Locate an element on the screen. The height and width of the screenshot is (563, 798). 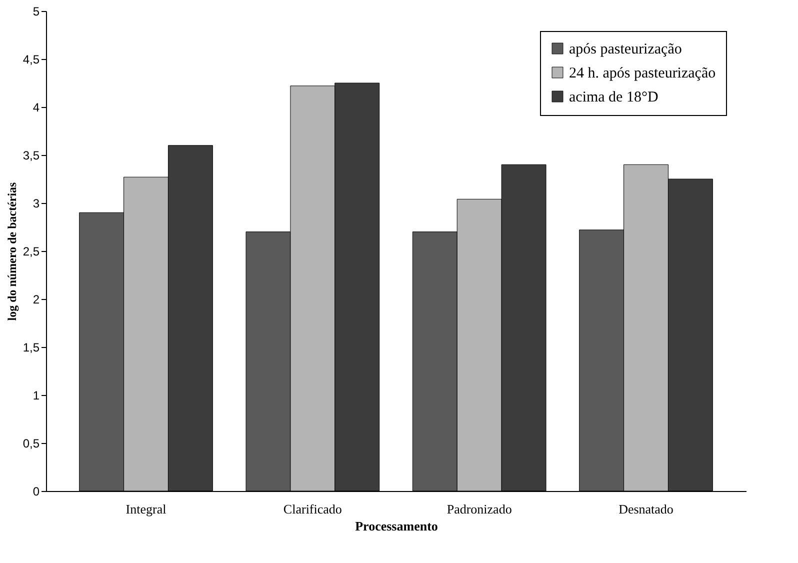
x-tick-label: Integral is located at coordinates (146, 509).